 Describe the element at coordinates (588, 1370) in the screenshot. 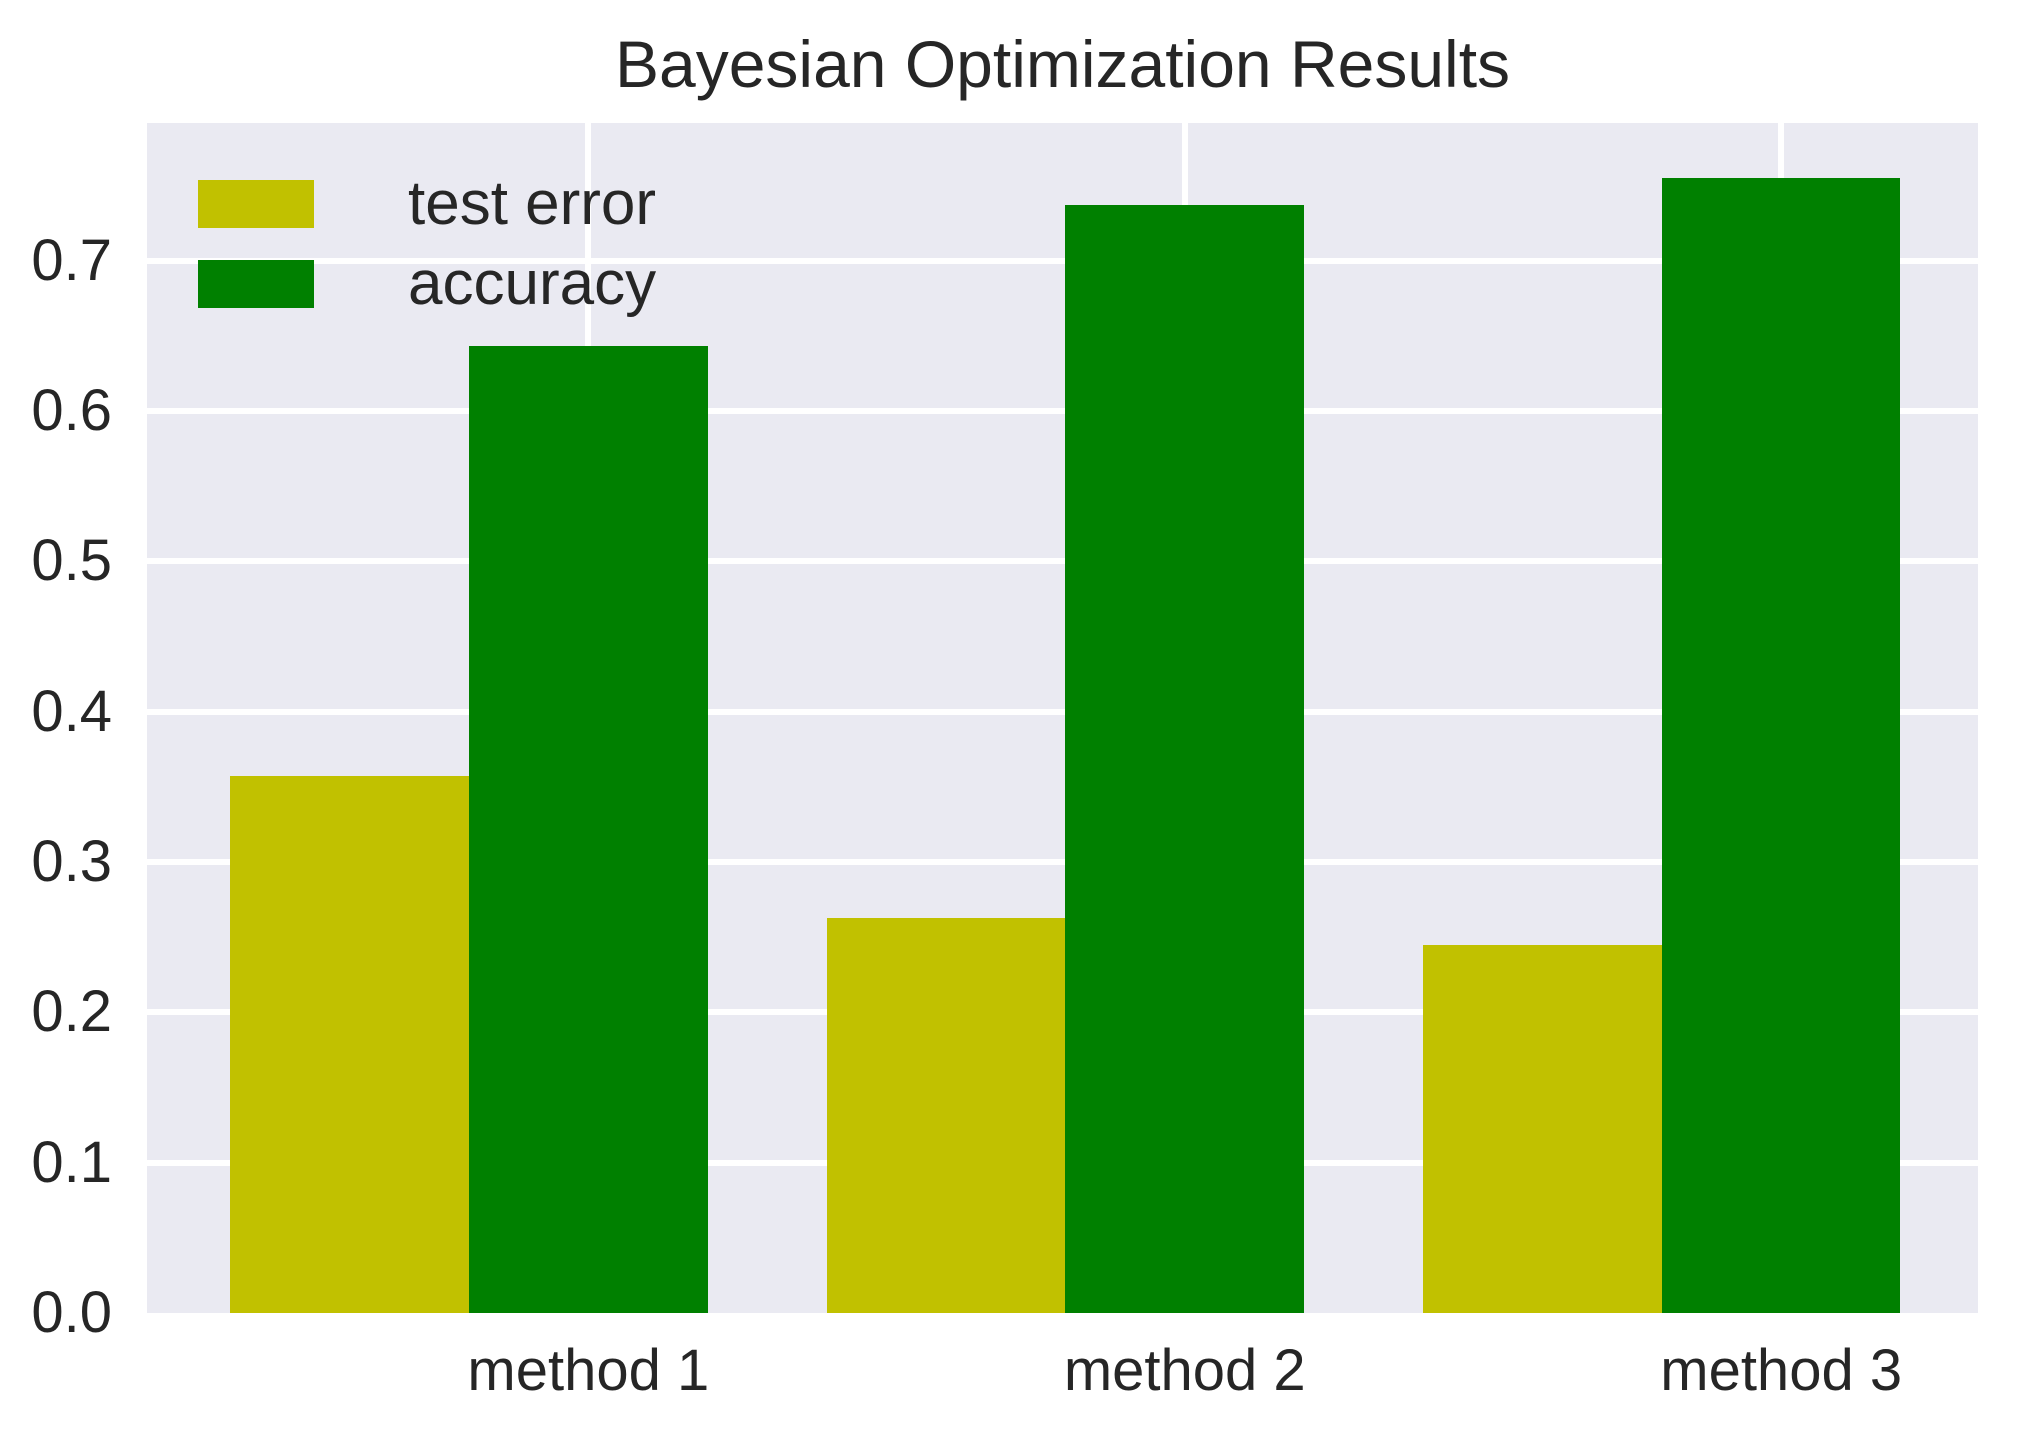

I see `x-tick-label-method-1: method 1` at that location.